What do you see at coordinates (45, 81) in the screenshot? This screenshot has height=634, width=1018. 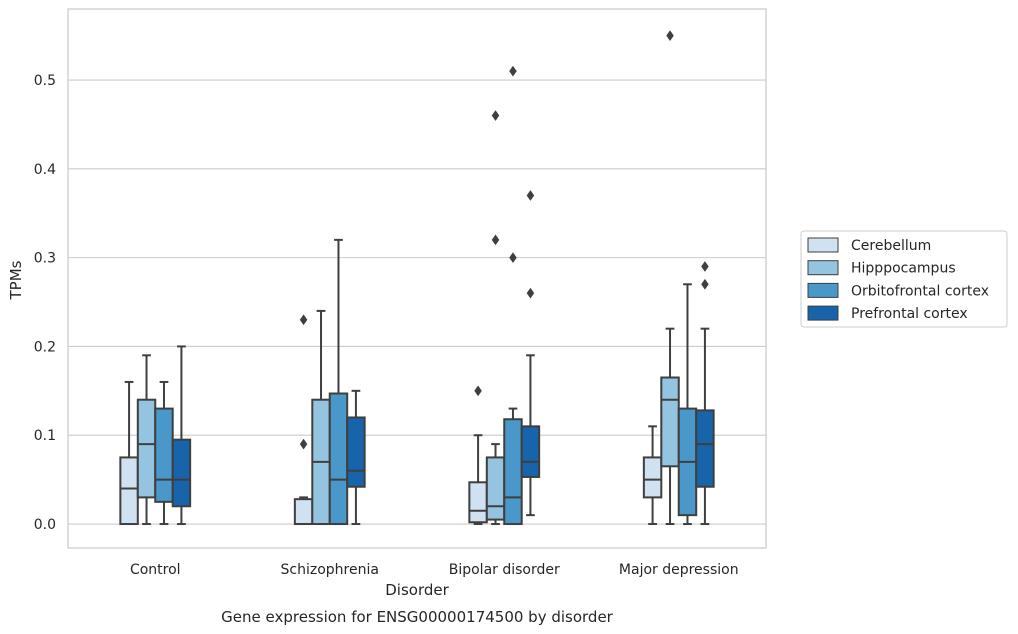 I see `y-tick-label: 0.5` at bounding box center [45, 81].